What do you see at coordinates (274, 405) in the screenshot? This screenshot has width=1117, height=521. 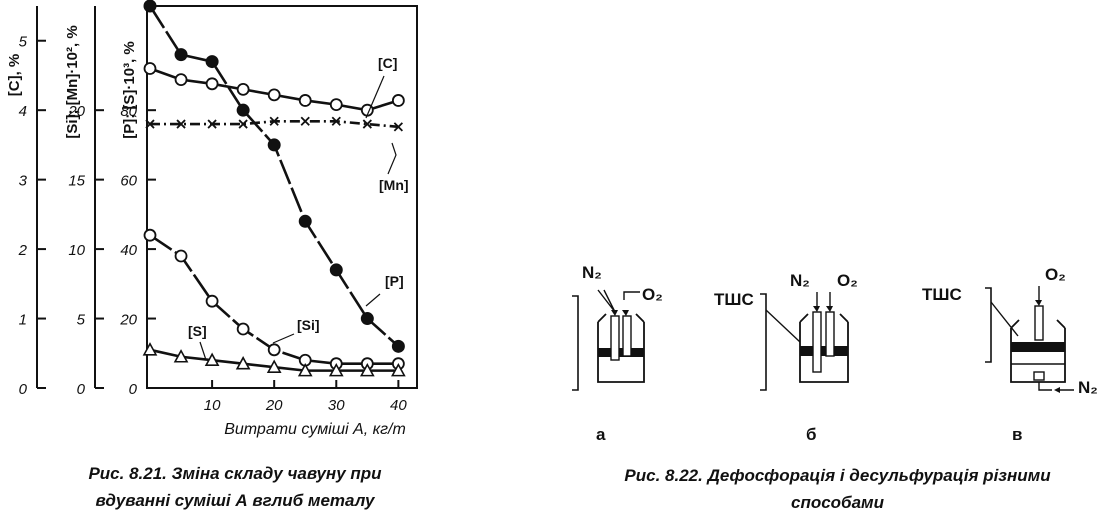 I see `x-tick-label: 20` at bounding box center [274, 405].